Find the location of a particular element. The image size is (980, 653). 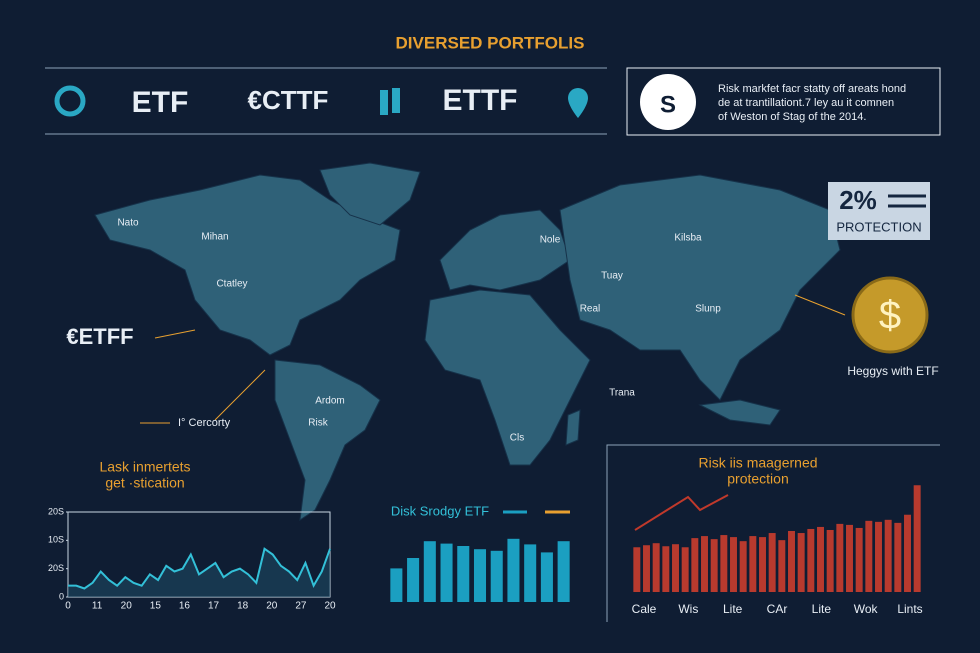

x-tick-label: 16 is located at coordinates (185, 606).